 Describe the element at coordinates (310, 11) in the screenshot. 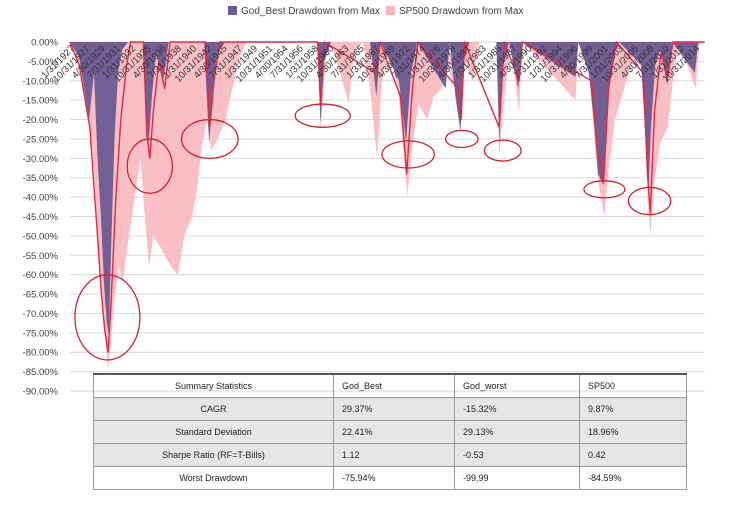

I see `legend-label-god-best: God_Best Drawdown from Max` at that location.